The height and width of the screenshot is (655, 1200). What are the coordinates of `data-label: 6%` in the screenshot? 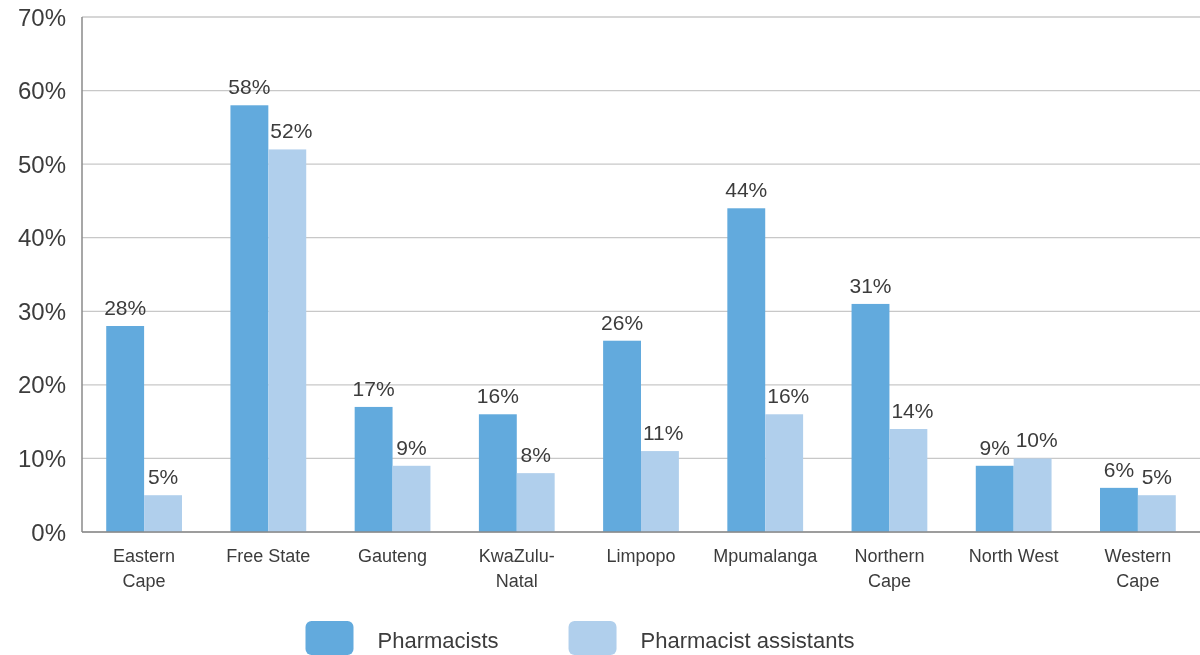 It's located at (1119, 469).